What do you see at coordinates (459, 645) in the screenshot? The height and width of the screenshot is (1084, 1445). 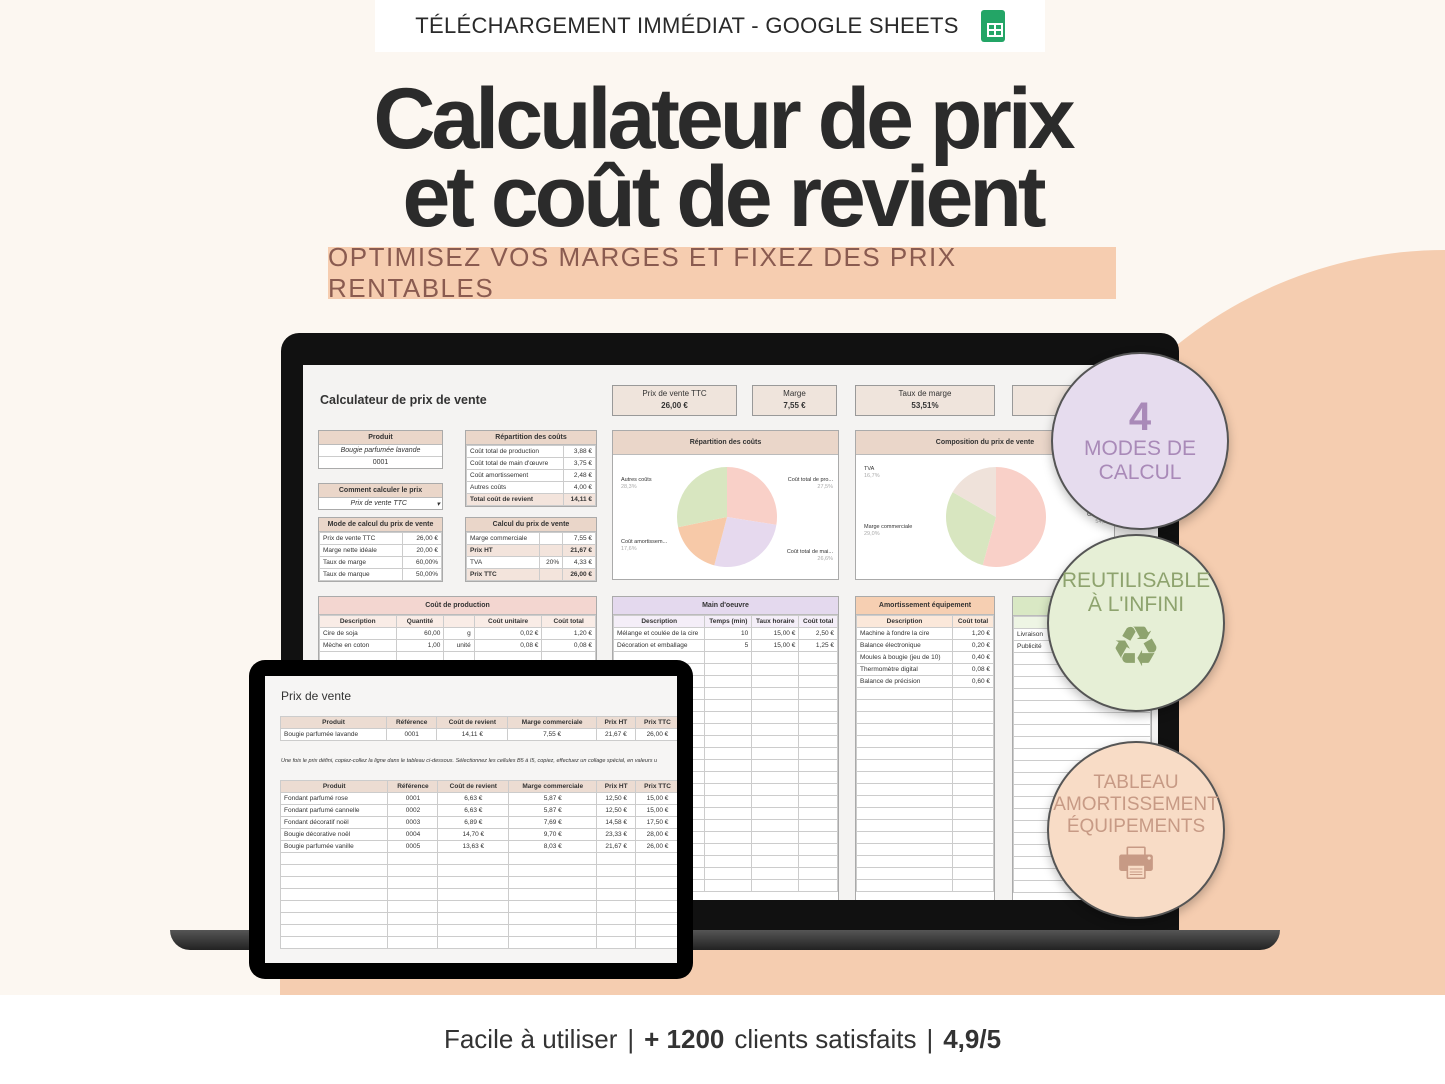 I see `table-cell: unité` at bounding box center [459, 645].